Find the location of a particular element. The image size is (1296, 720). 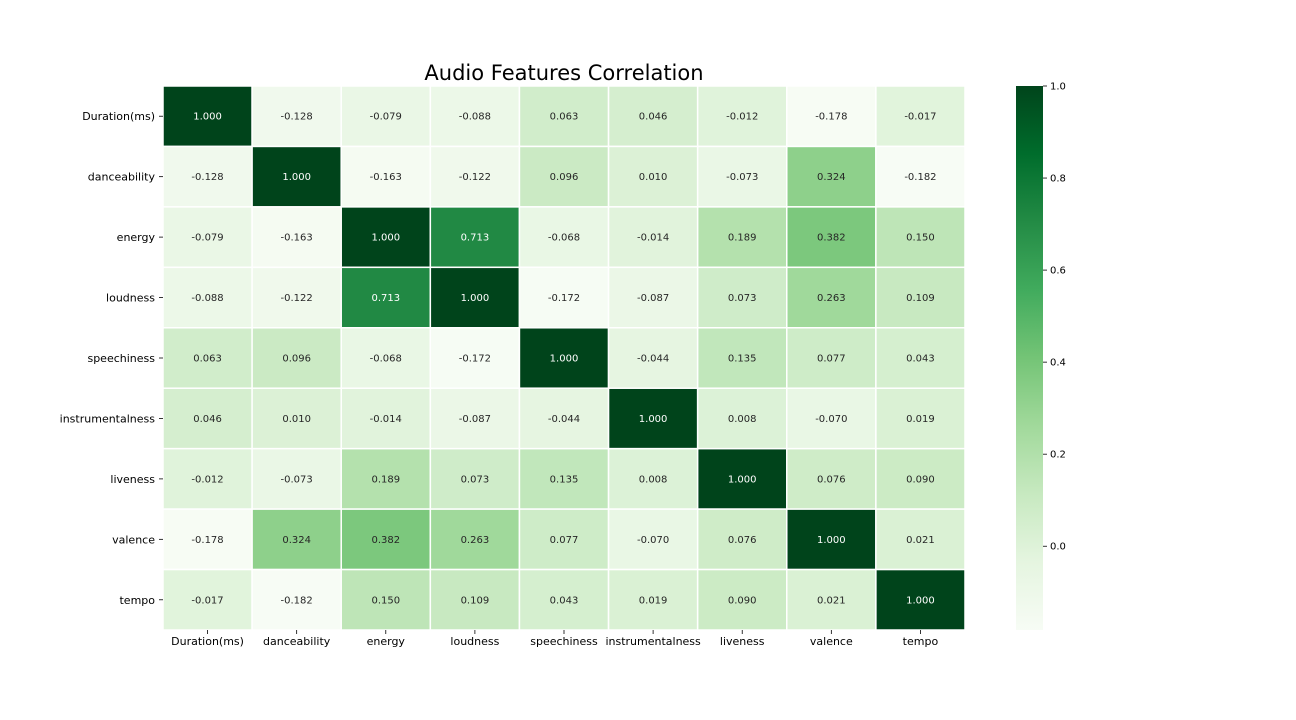

cell-value-label: -0.079 is located at coordinates (386, 117).